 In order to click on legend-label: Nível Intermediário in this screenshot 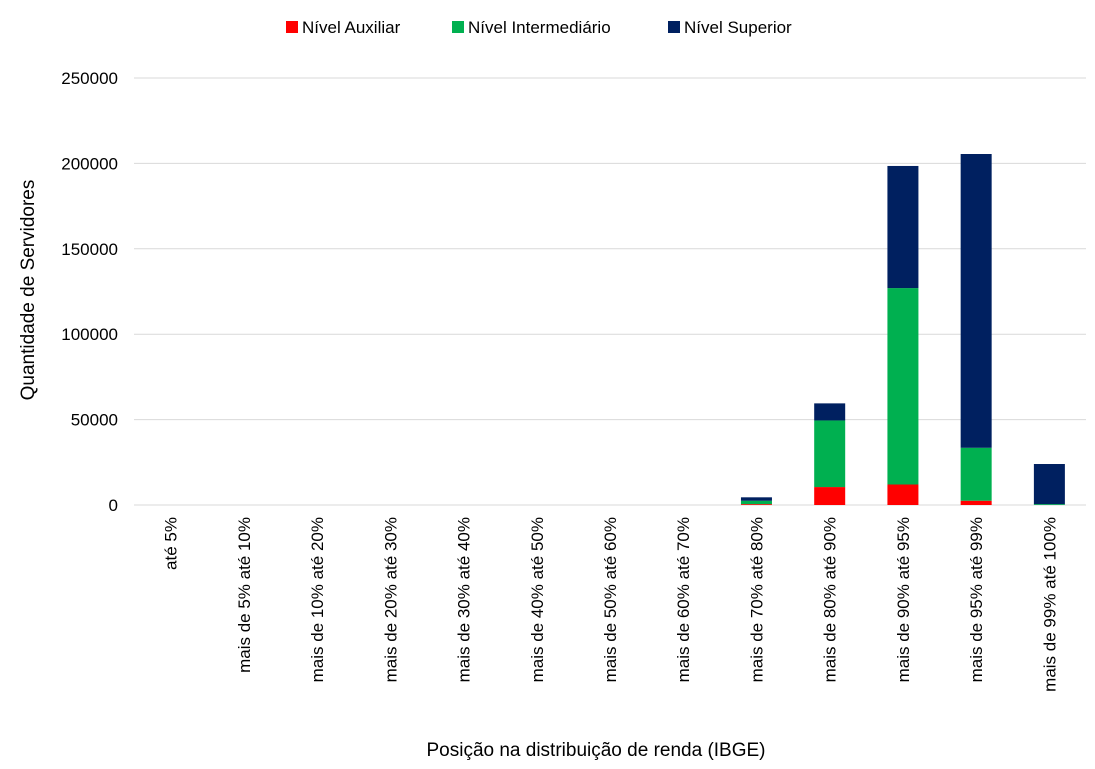, I will do `click(539, 27)`.